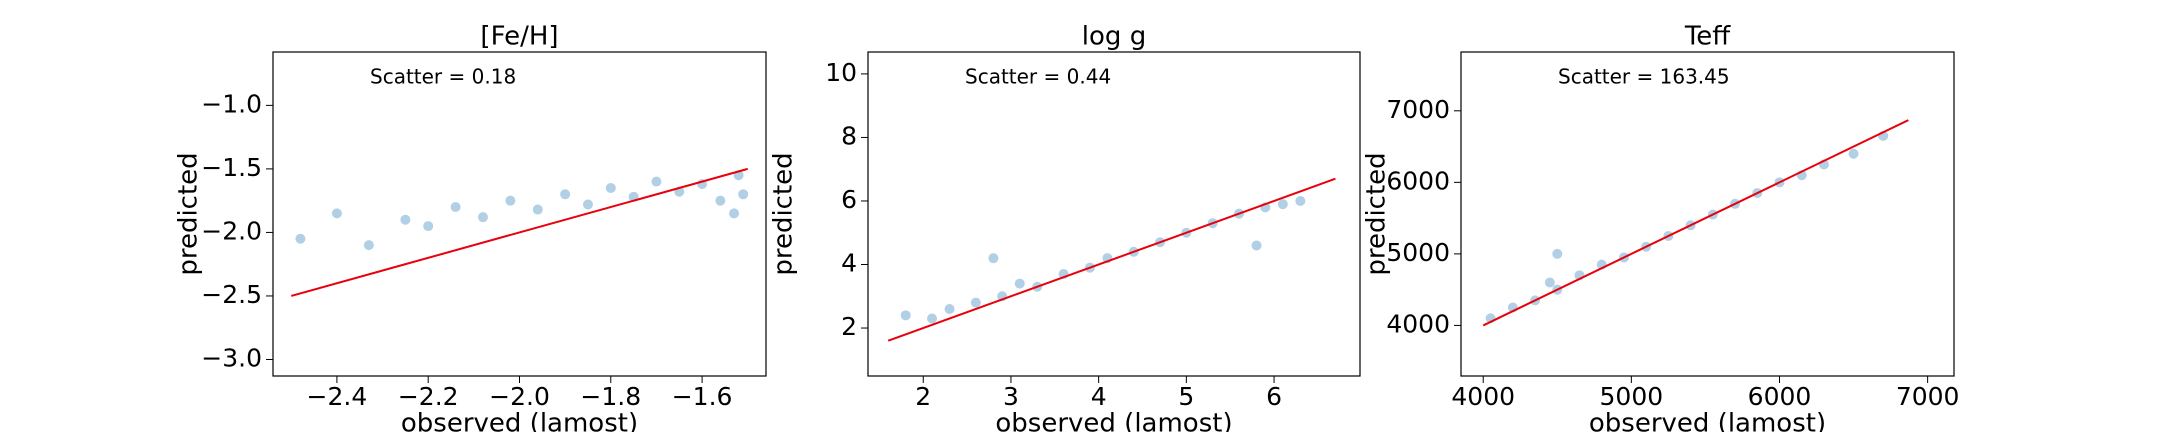 The width and height of the screenshot is (2160, 432). I want to click on y-tick-label: 2, so click(849, 326).